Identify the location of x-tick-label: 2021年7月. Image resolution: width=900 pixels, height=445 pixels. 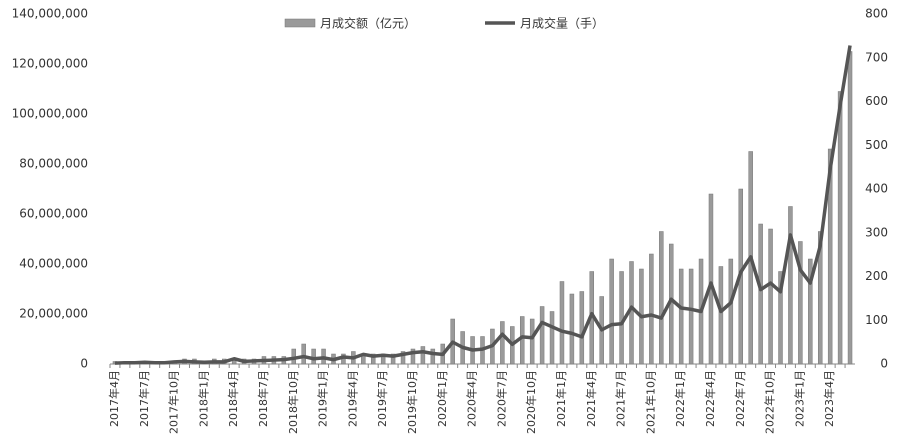
(621, 398).